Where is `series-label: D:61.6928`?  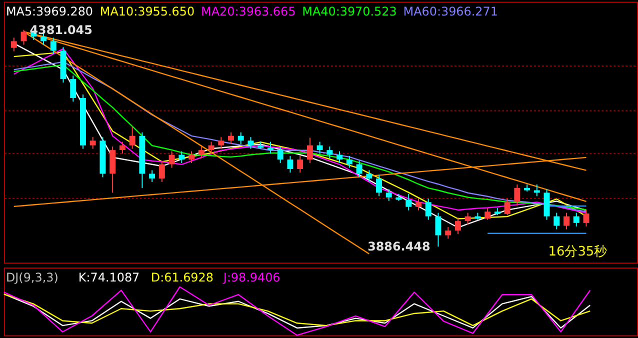 series-label: D:61.6928 is located at coordinates (182, 277).